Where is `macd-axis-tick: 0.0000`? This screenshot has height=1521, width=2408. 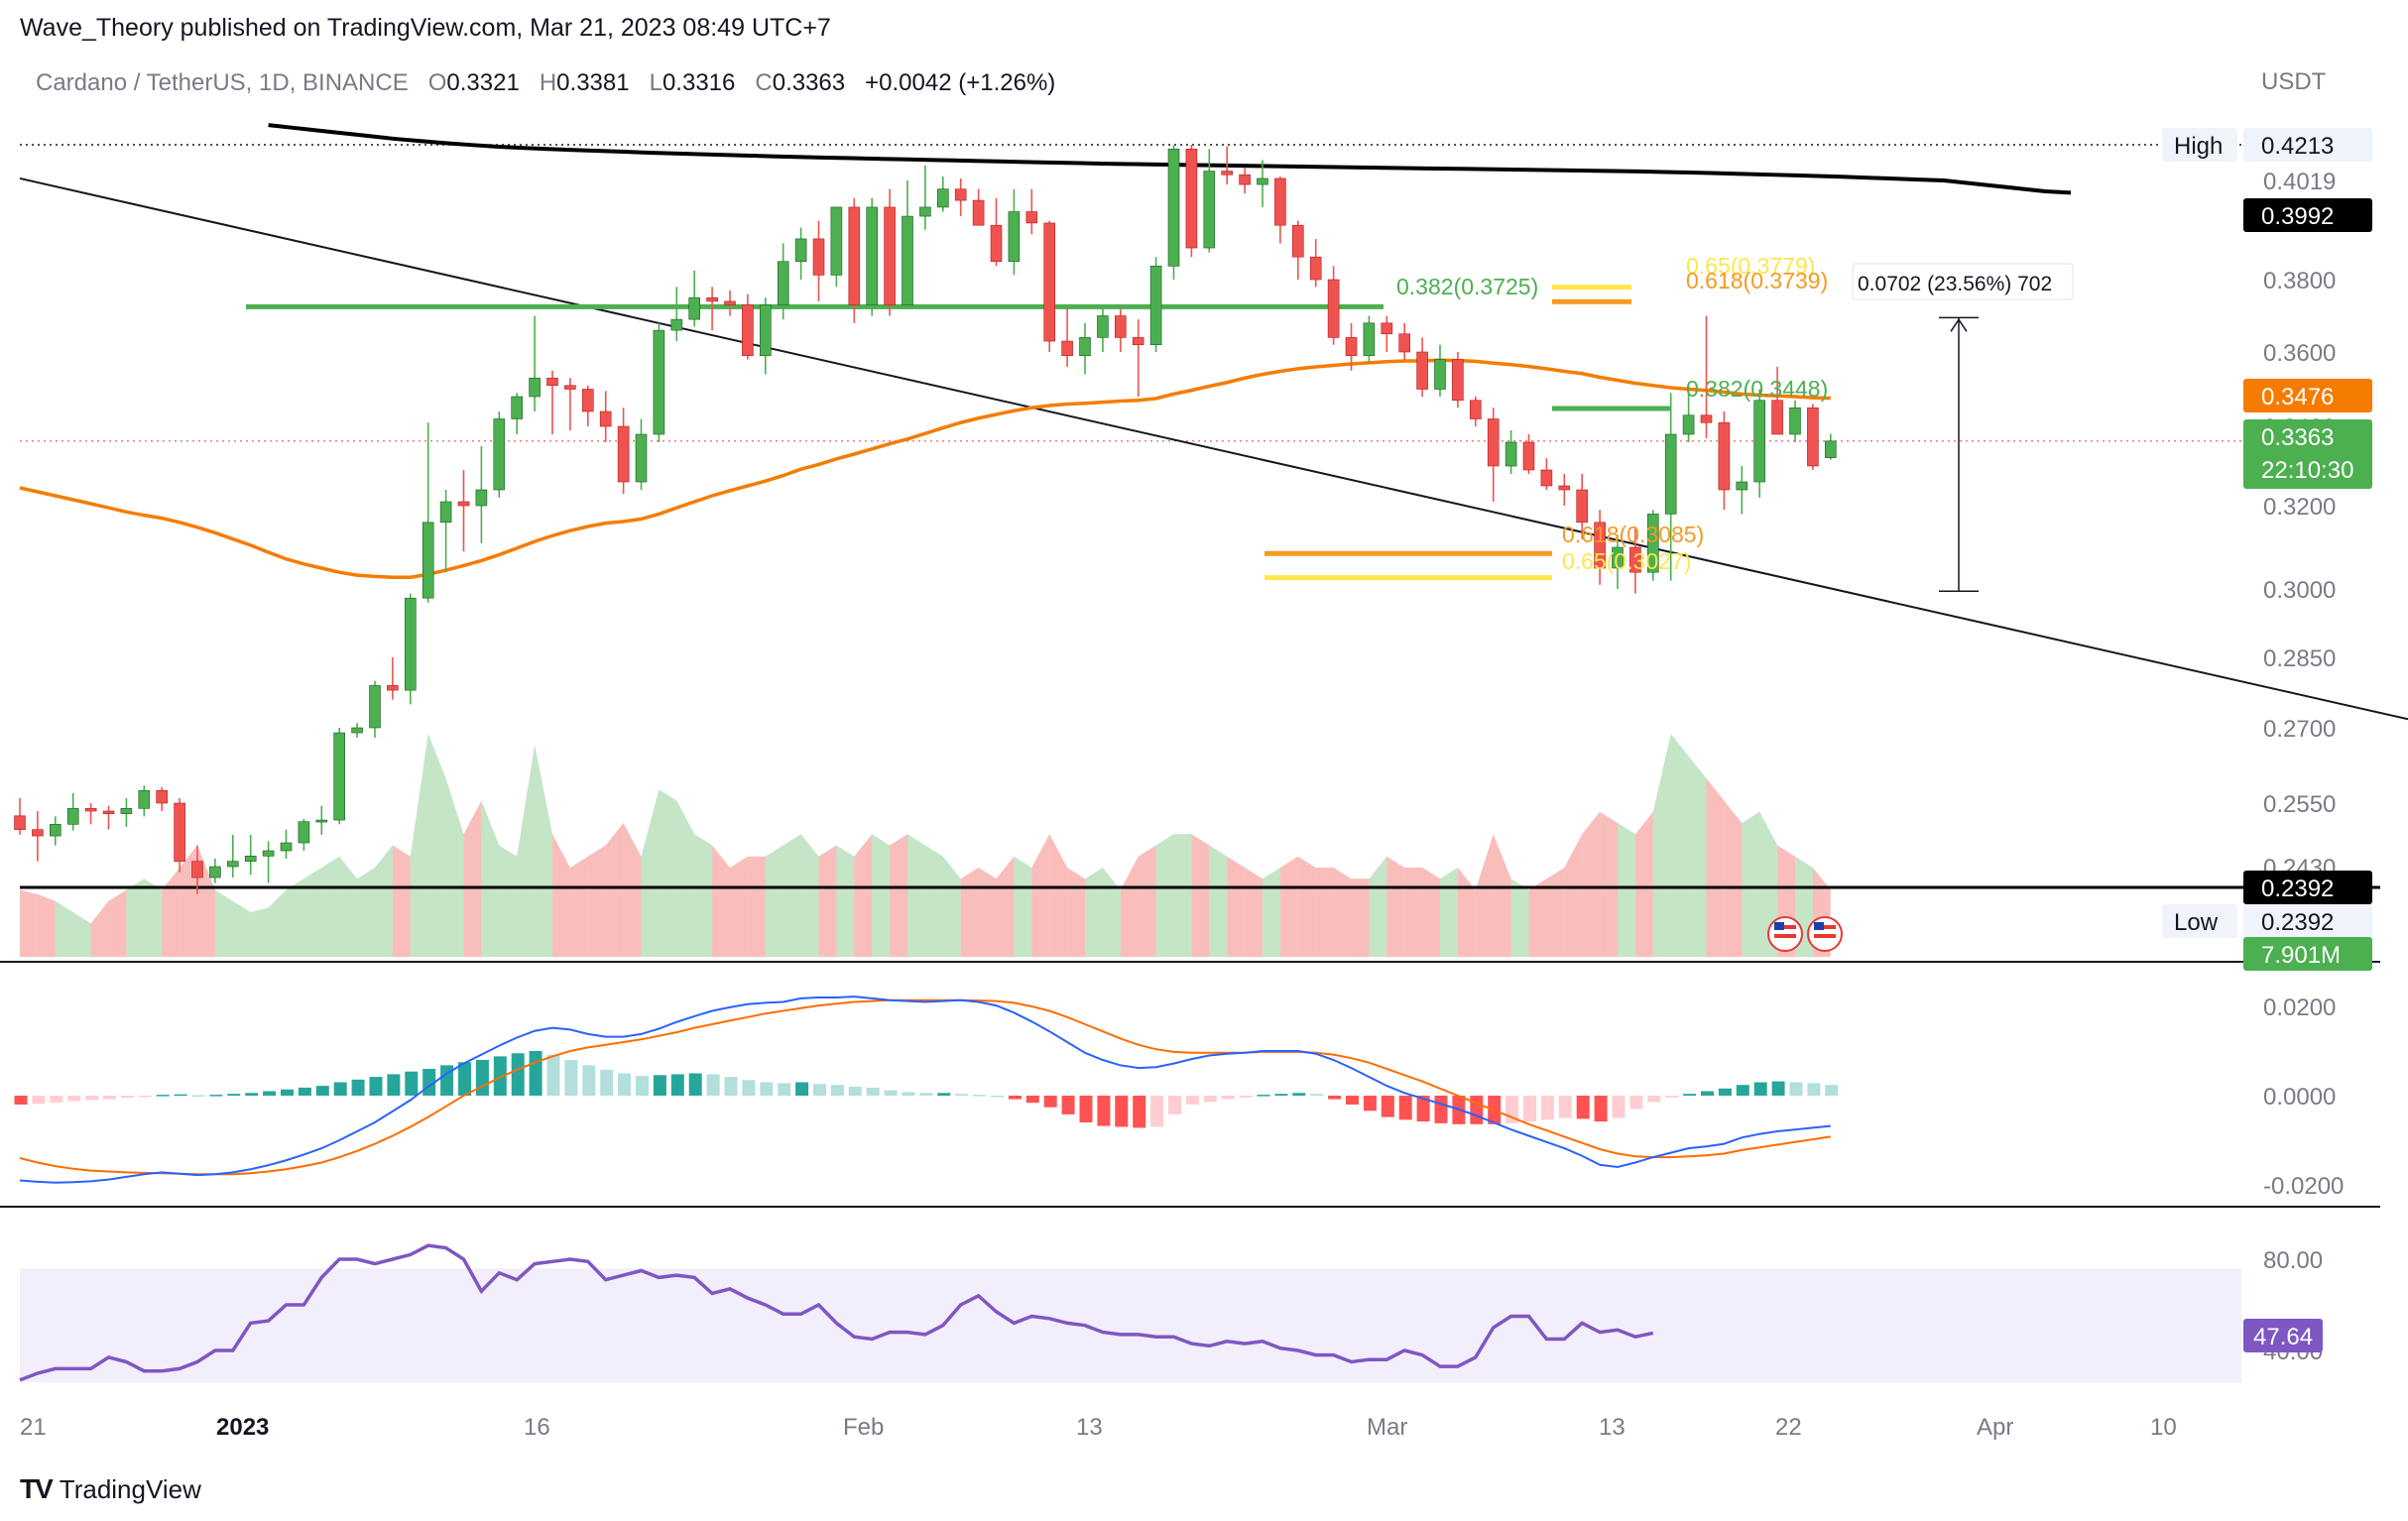
macd-axis-tick: 0.0000 is located at coordinates (2299, 1097).